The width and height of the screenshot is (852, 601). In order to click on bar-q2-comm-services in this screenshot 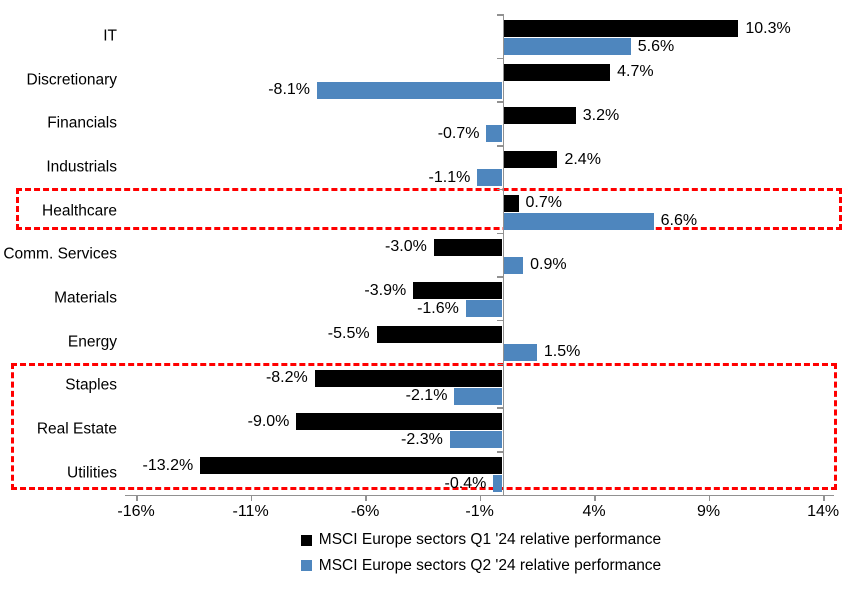, I will do `click(513, 265)`.